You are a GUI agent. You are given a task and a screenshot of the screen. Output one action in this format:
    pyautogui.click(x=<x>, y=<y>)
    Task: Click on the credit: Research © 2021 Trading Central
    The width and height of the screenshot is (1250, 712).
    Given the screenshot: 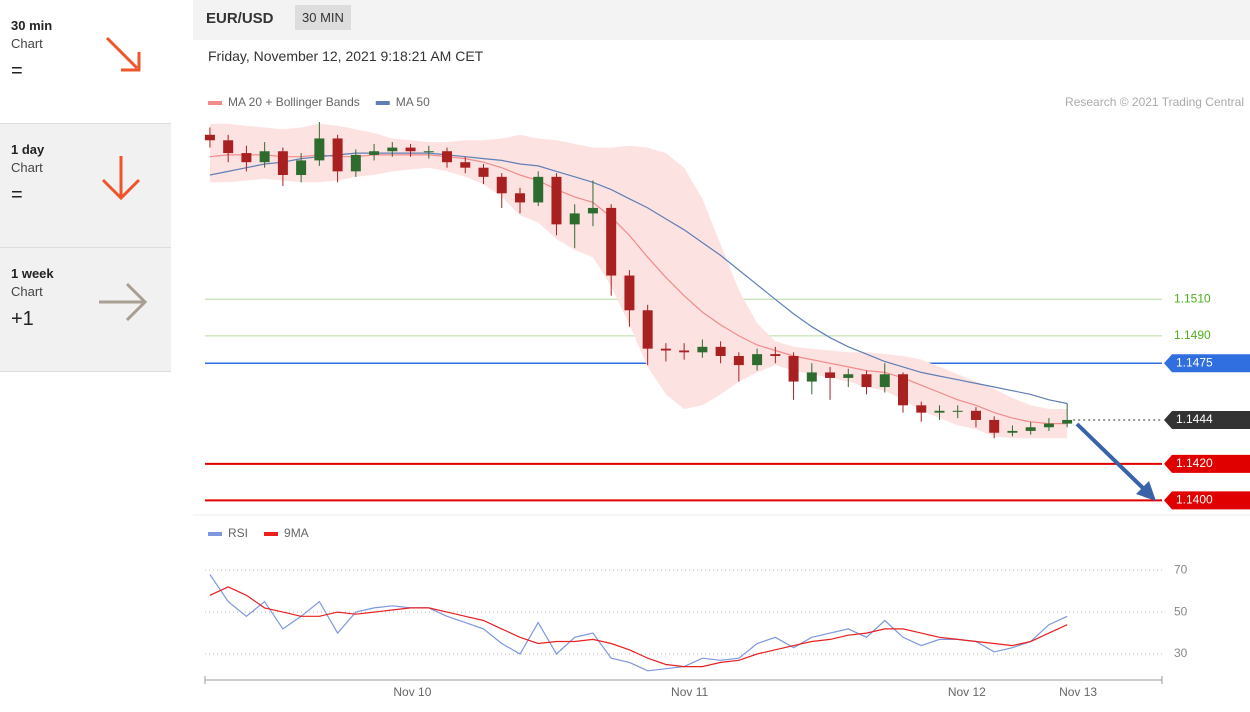 What is the action you would take?
    pyautogui.click(x=1154, y=102)
    